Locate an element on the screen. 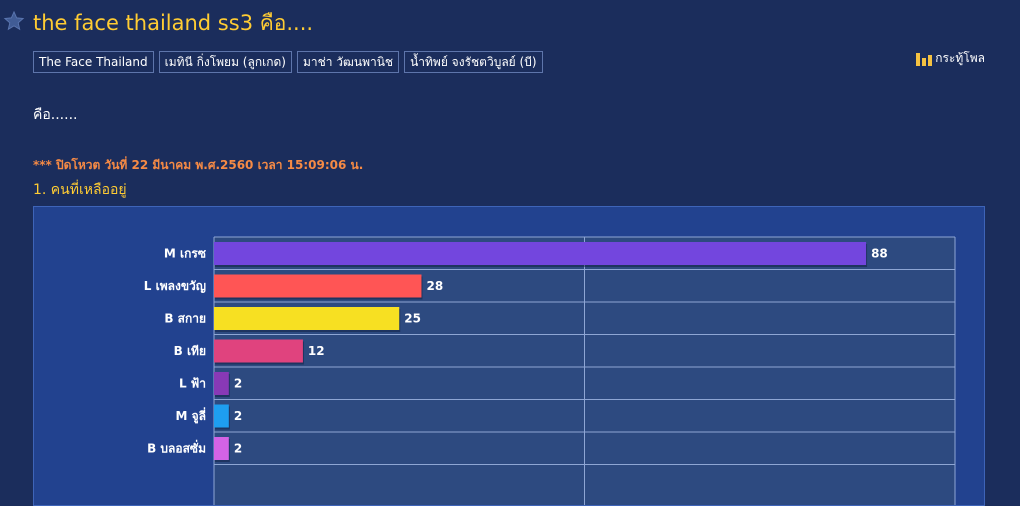  tag-metinee: เมทินี กิ่งโพยม (ลูกเกด) is located at coordinates (225, 62).